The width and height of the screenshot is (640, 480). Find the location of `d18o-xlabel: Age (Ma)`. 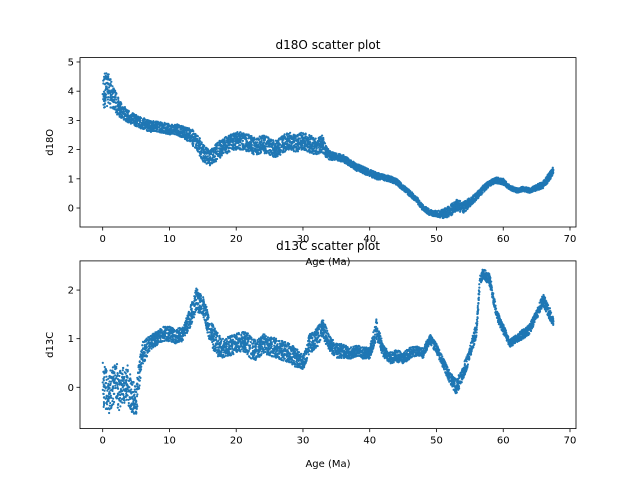

d18o-xlabel: Age (Ma) is located at coordinates (327, 262).